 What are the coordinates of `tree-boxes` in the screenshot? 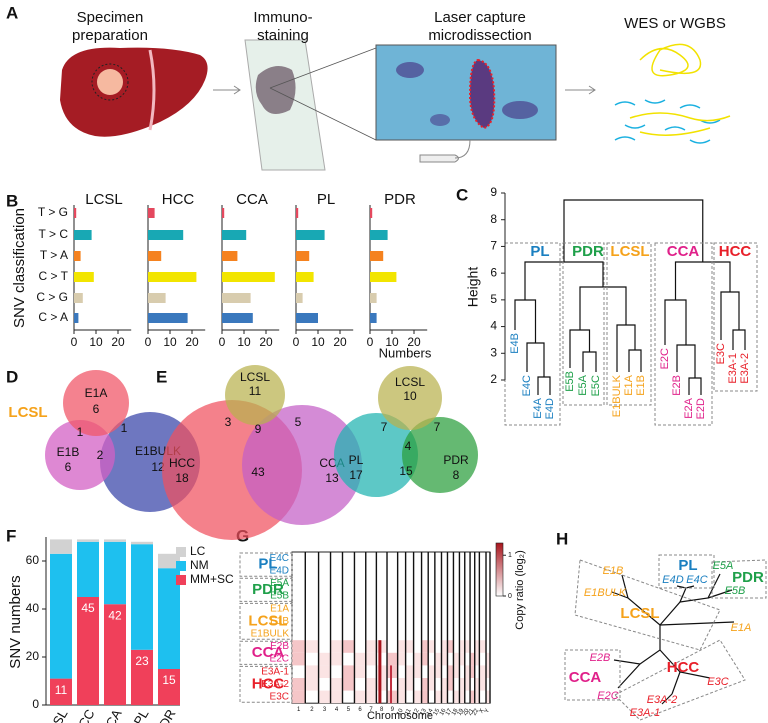 It's located at (665, 637).